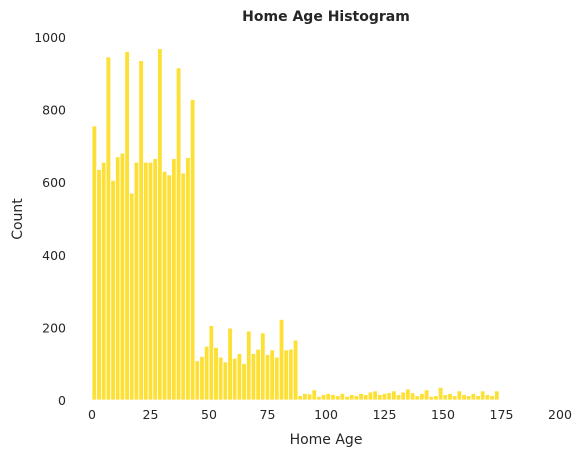 This screenshot has width=583, height=457. What do you see at coordinates (560, 414) in the screenshot?
I see `x-tick-label: 200` at bounding box center [560, 414].